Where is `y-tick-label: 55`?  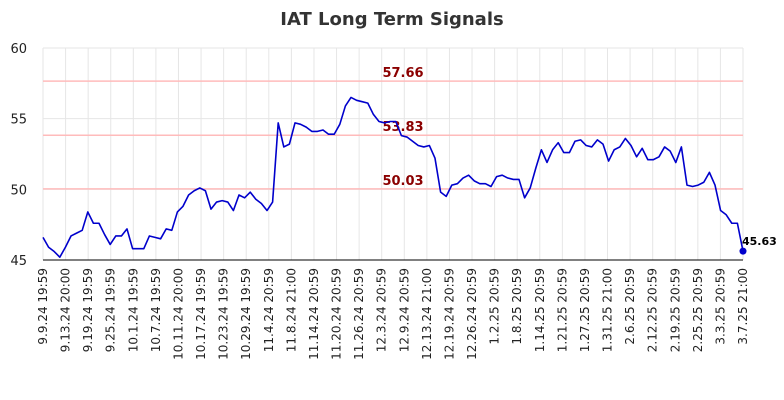
y-tick-label: 55 is located at coordinates (18, 120).